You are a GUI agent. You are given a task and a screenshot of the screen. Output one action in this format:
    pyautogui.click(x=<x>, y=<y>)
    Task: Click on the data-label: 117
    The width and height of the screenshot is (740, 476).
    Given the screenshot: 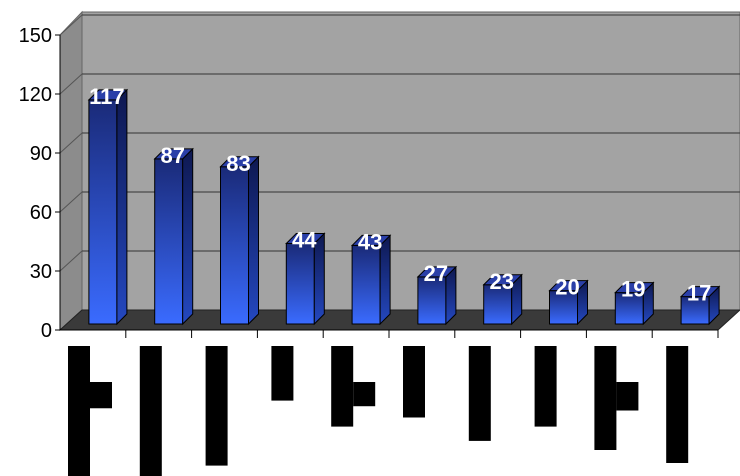 What is the action you would take?
    pyautogui.click(x=107, y=96)
    